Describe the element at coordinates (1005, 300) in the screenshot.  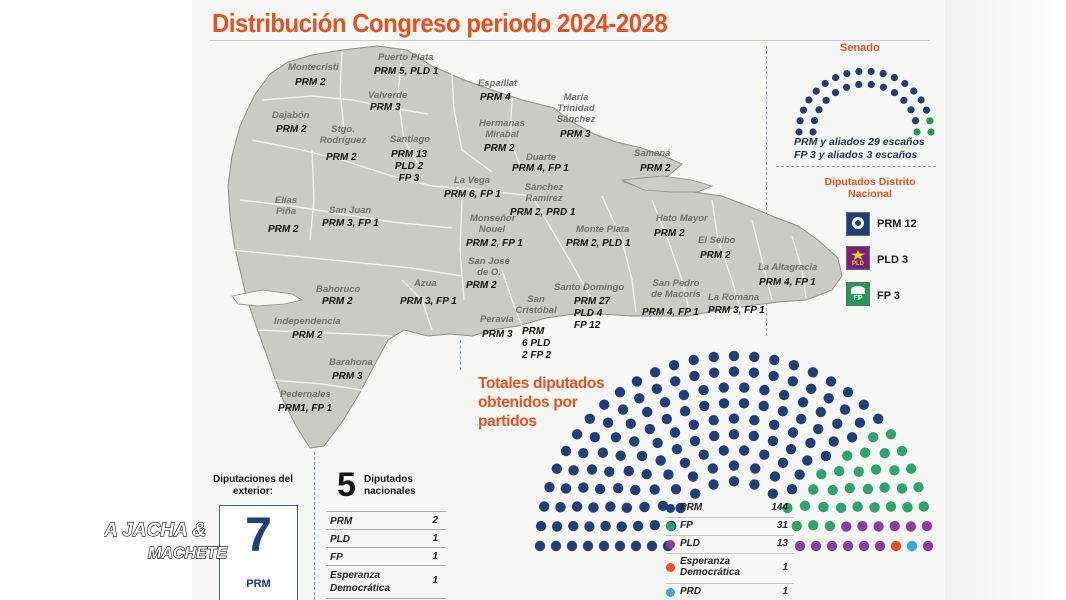
I see `right-background` at that location.